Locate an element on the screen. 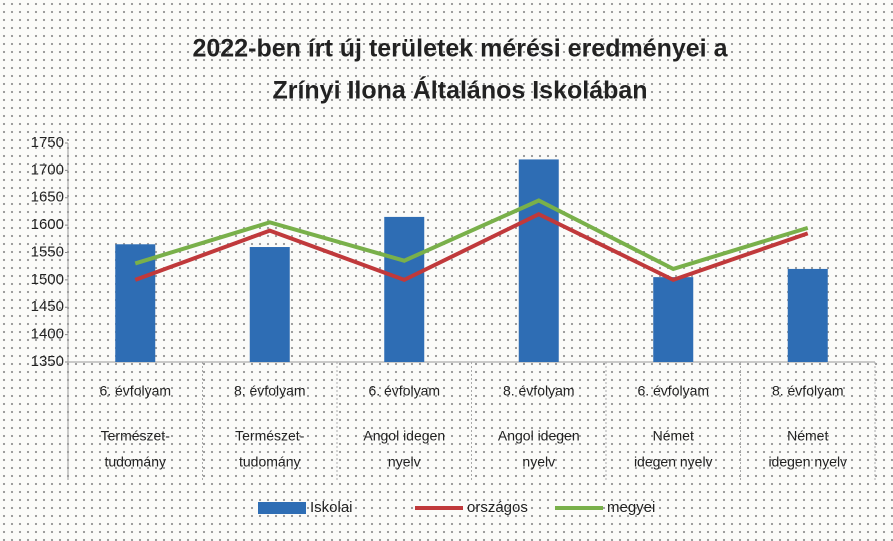  legend-label: országos is located at coordinates (497, 507).